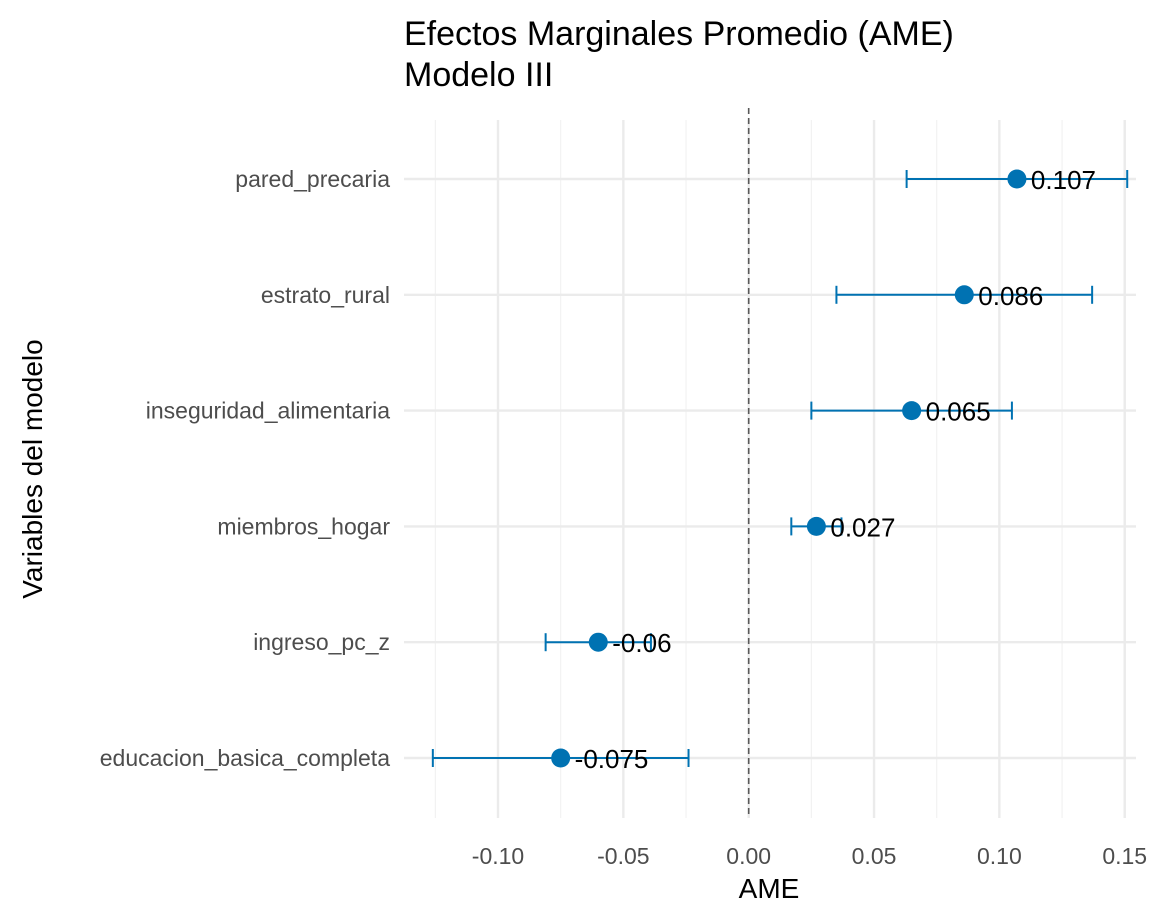 The image size is (1152, 921). What do you see at coordinates (245, 758) in the screenshot?
I see `y-tick-label: educacion_basica_completa` at bounding box center [245, 758].